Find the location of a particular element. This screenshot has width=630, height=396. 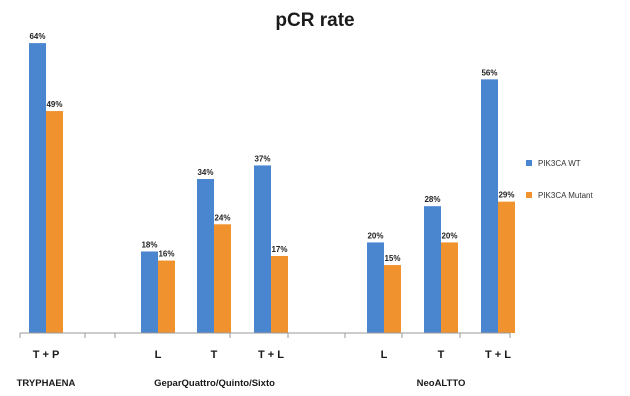

category-label-0: T + P is located at coordinates (46, 355).